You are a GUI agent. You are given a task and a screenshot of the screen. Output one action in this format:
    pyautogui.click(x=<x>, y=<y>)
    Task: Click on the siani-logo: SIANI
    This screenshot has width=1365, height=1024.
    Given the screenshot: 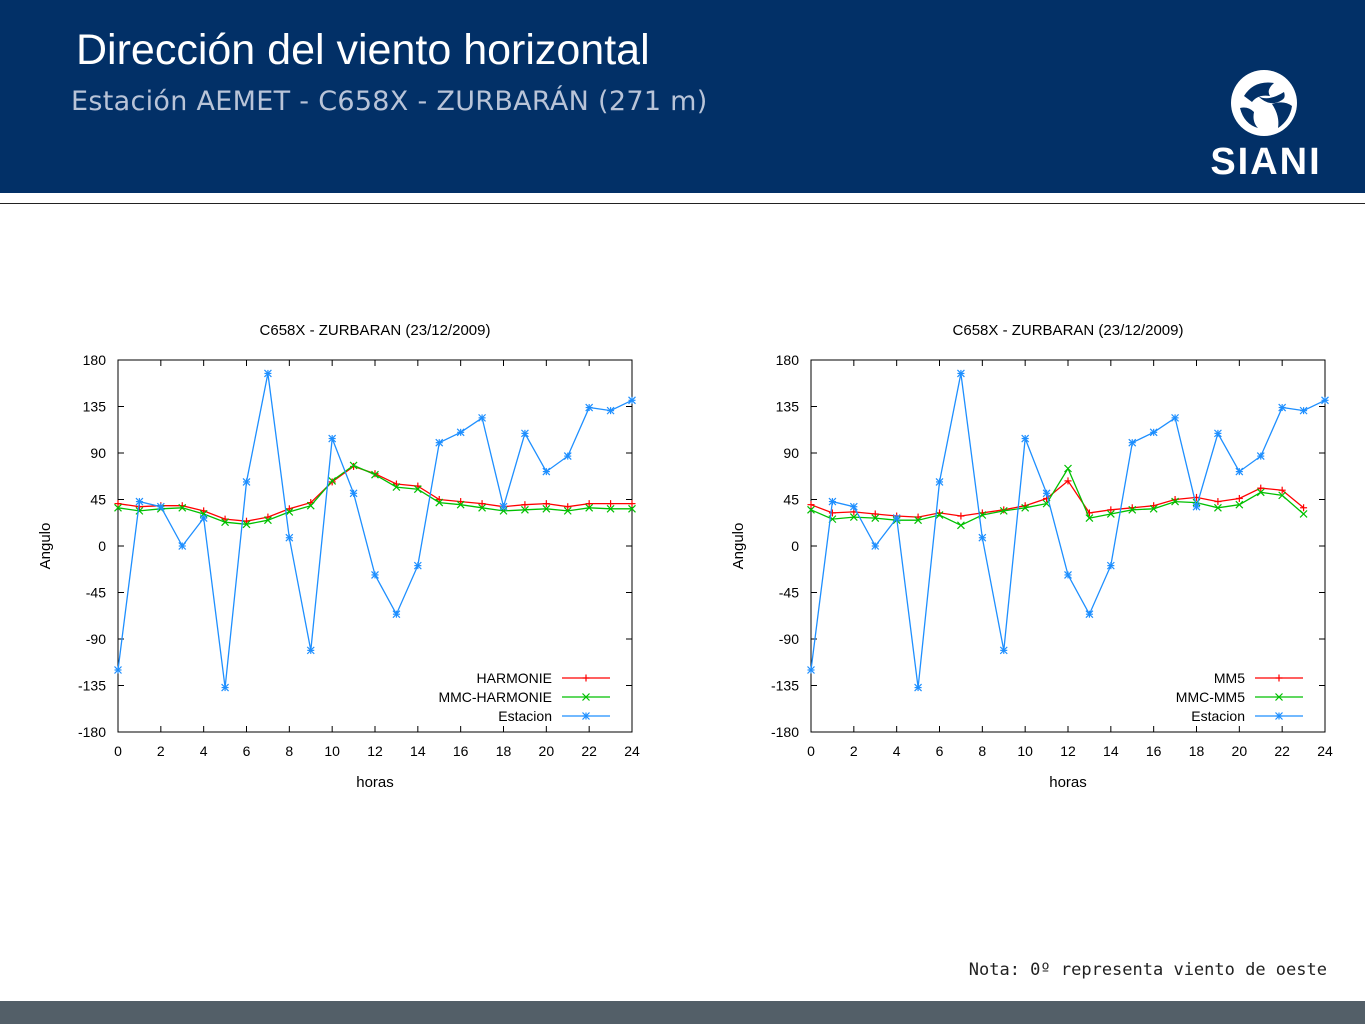 What is the action you would take?
    pyautogui.click(x=1265, y=125)
    